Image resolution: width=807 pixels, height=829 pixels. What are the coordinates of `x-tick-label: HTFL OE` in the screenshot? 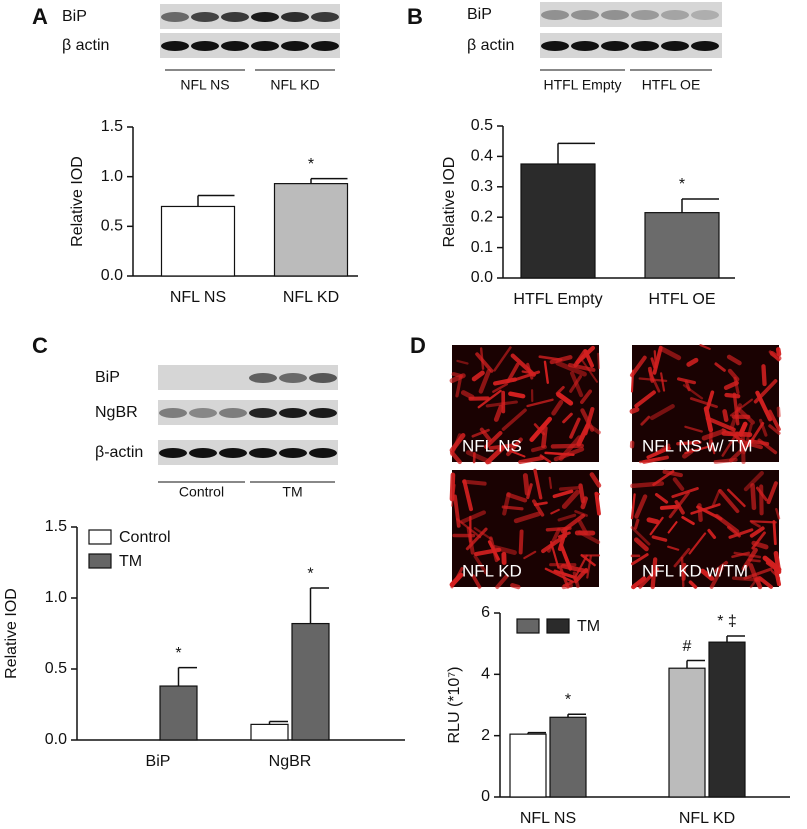 It's located at (682, 299).